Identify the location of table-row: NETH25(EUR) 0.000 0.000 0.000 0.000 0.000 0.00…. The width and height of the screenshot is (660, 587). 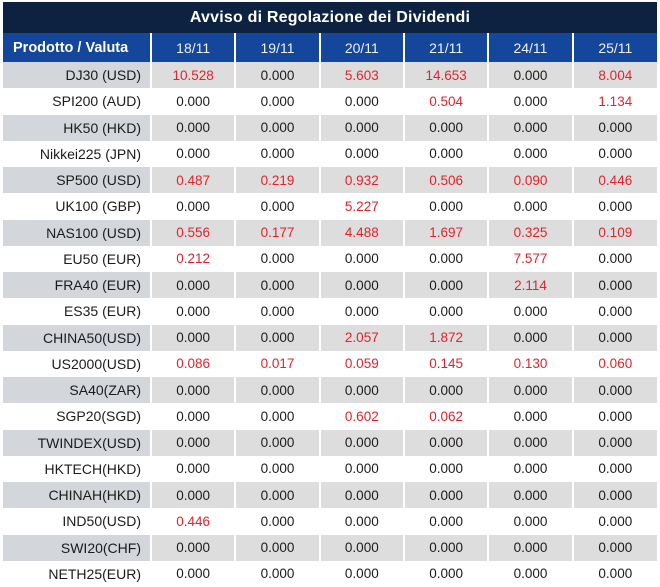
(330, 573).